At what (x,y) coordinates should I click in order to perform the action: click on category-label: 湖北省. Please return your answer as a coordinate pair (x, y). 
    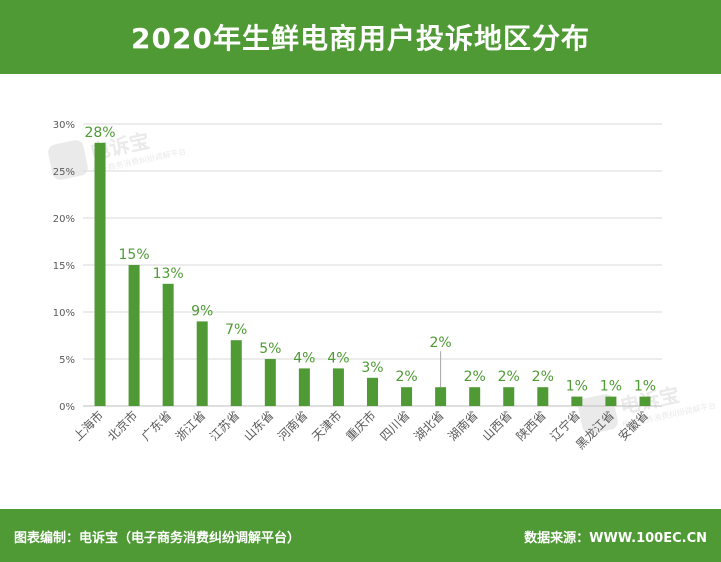
    Looking at the image, I should click on (429, 426).